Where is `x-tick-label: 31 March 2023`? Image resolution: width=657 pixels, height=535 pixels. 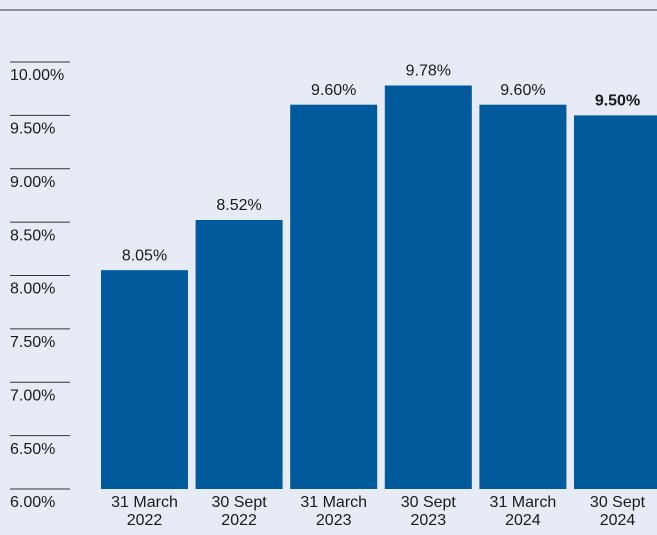 x-tick-label: 31 March 2023 is located at coordinates (333, 511).